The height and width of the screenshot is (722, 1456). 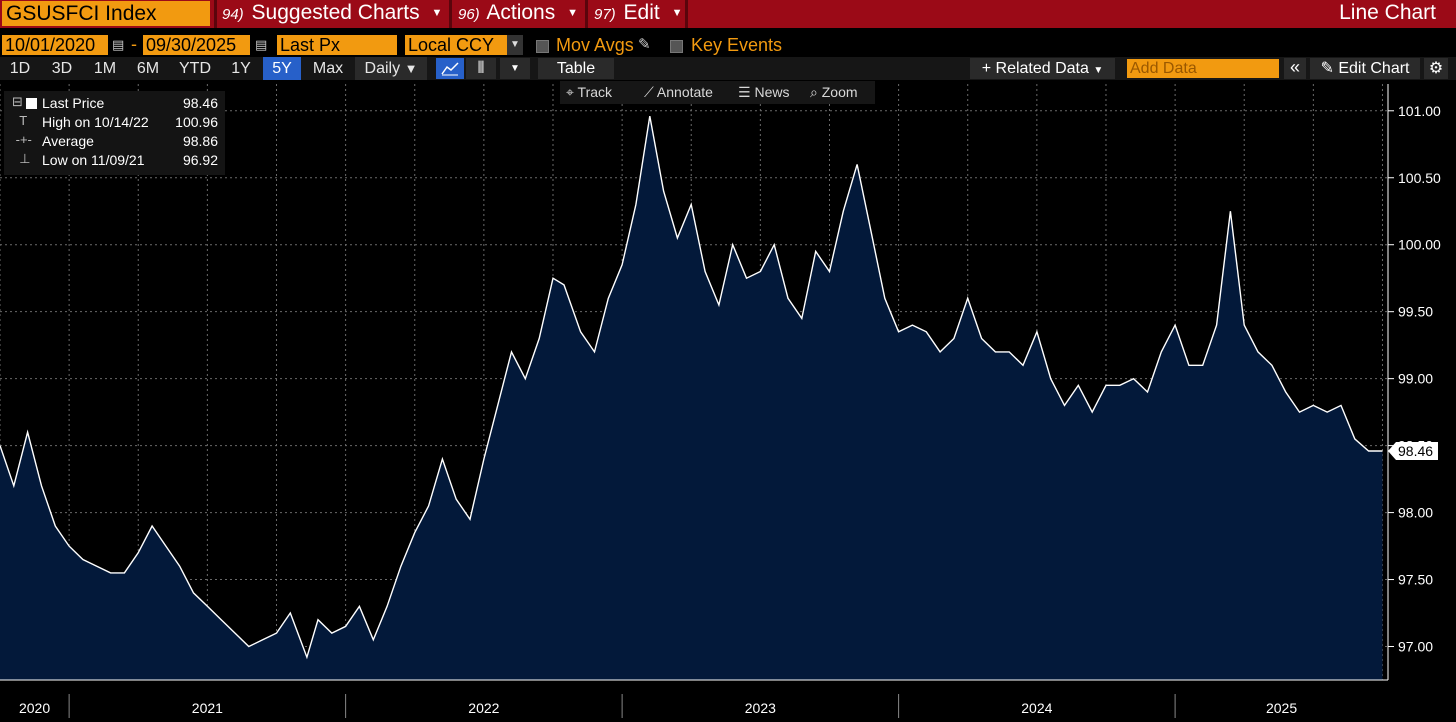 I want to click on last-price-label: 98.46, so click(x=1413, y=450).